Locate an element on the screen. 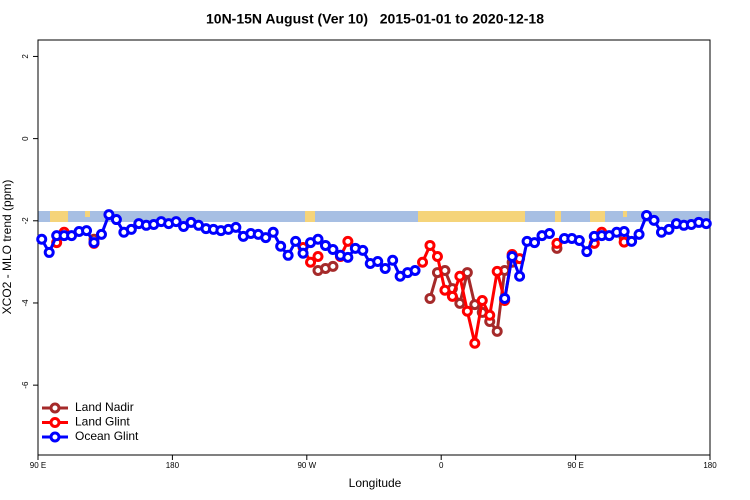 The width and height of the screenshot is (750, 500). legend-label: Land Glint is located at coordinates (102, 422).